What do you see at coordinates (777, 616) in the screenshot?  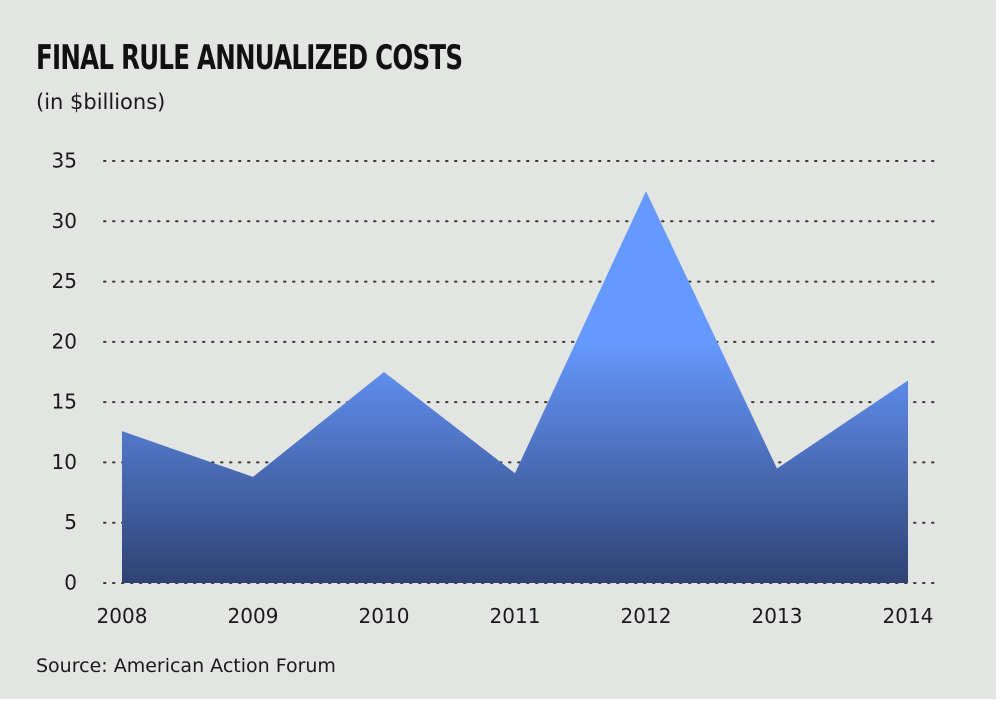 I see `x-tick-label: 2013` at bounding box center [777, 616].